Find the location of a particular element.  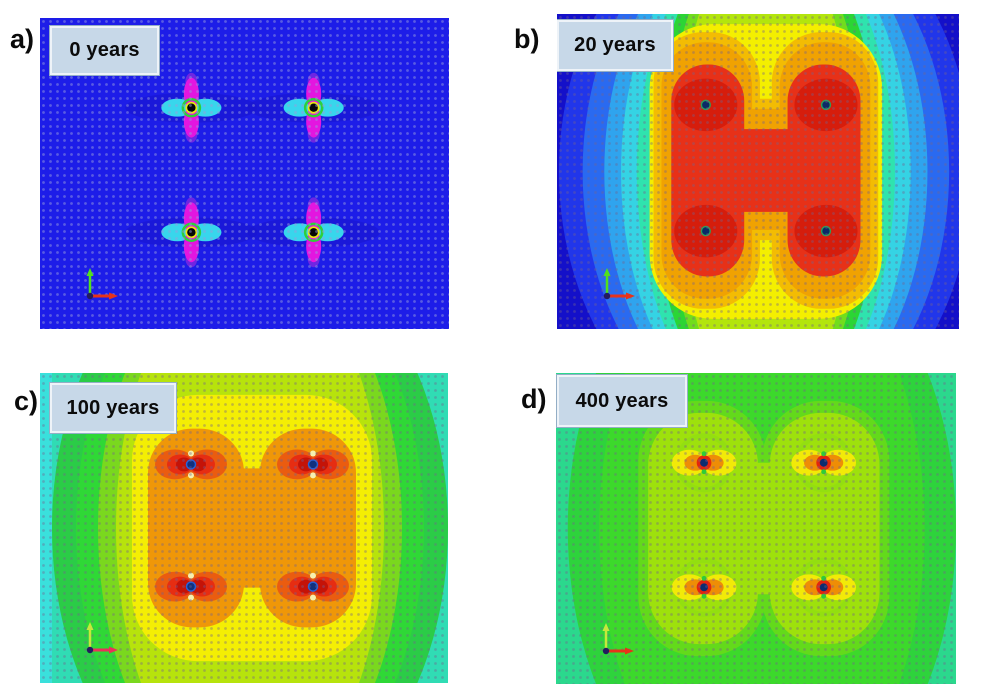

time-label-c: 100 years is located at coordinates (113, 407).